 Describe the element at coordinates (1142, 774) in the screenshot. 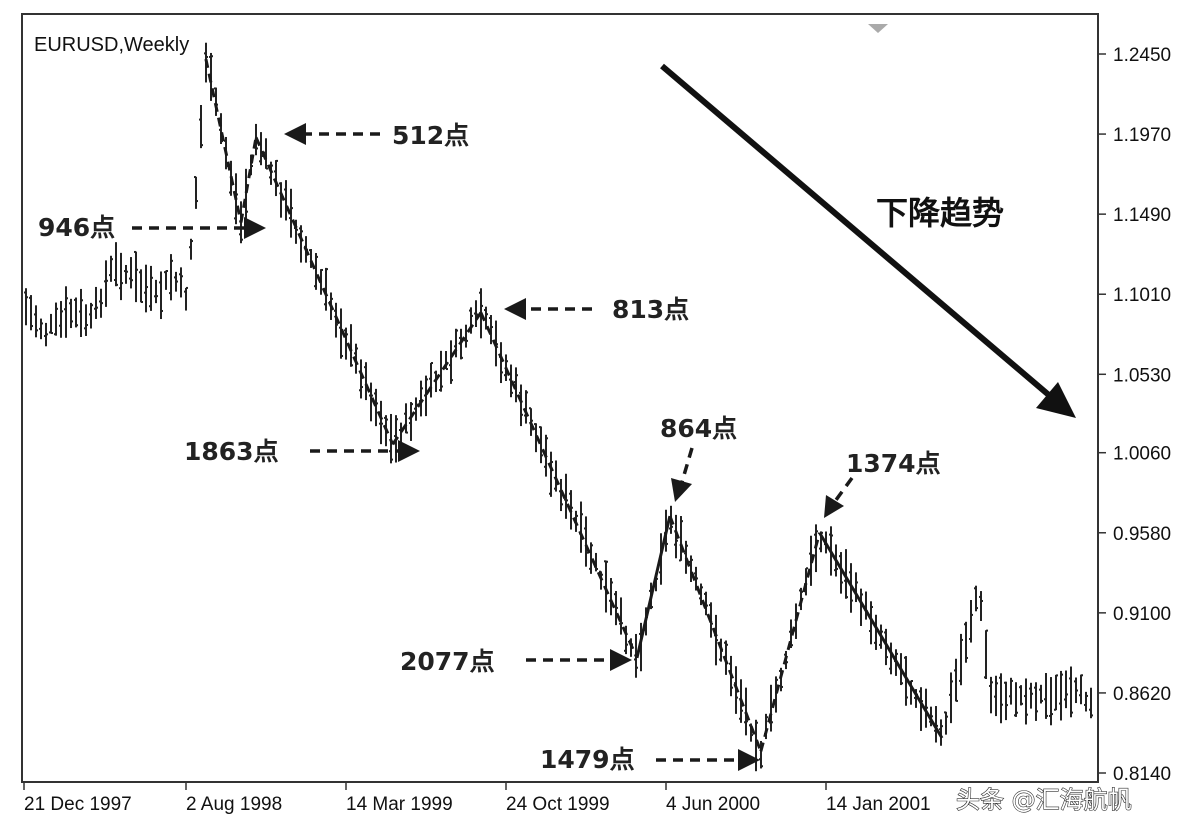

I see `y-tick-label: 0.8140` at that location.